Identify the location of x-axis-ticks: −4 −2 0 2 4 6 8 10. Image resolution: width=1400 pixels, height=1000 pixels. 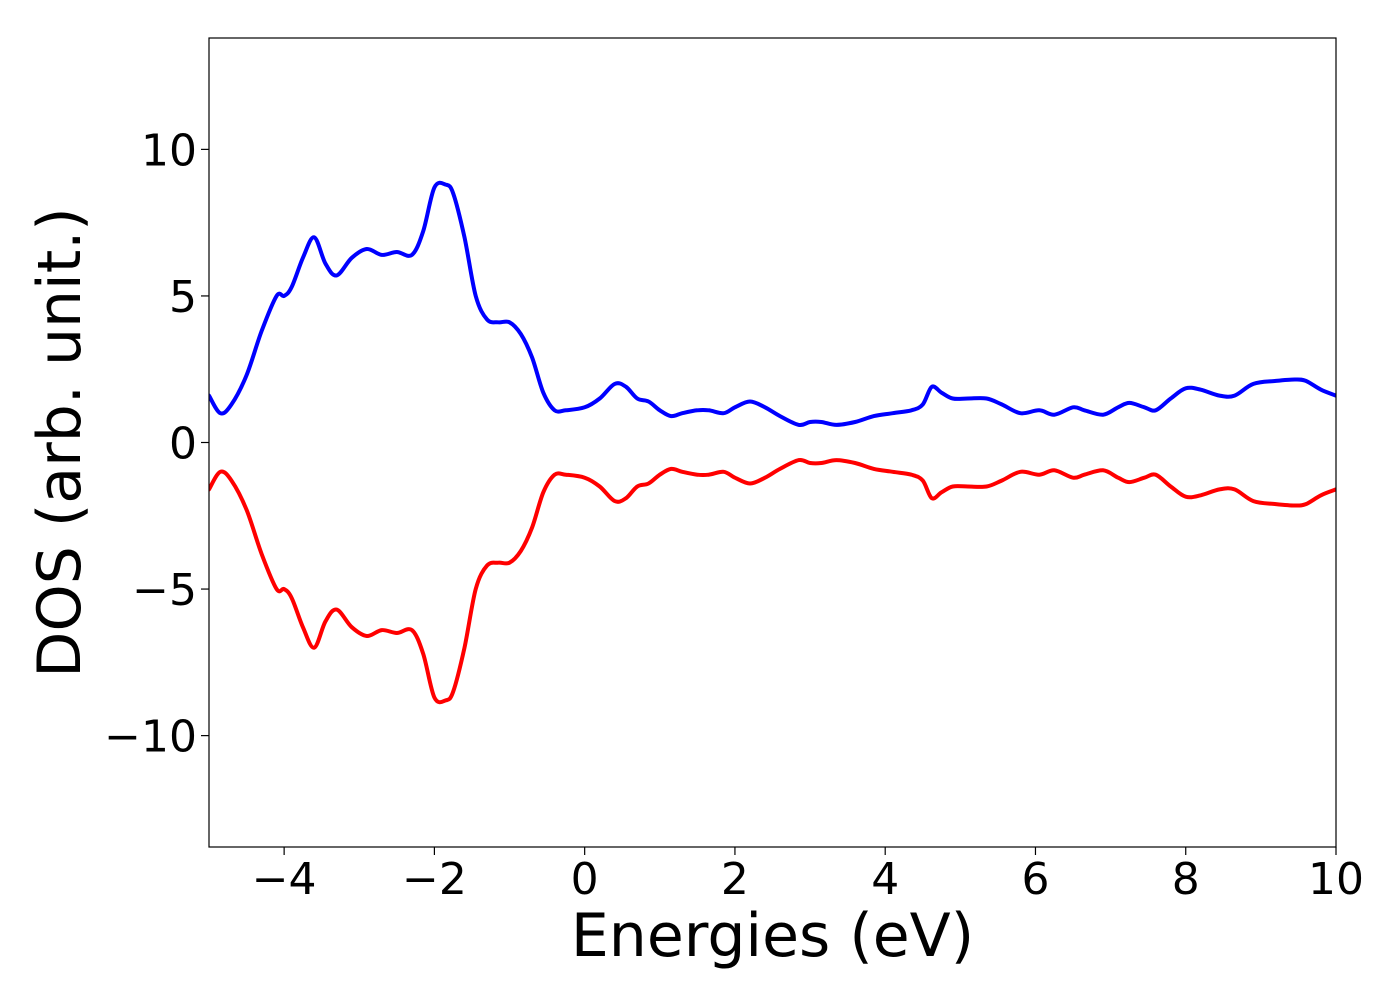
(808, 876).